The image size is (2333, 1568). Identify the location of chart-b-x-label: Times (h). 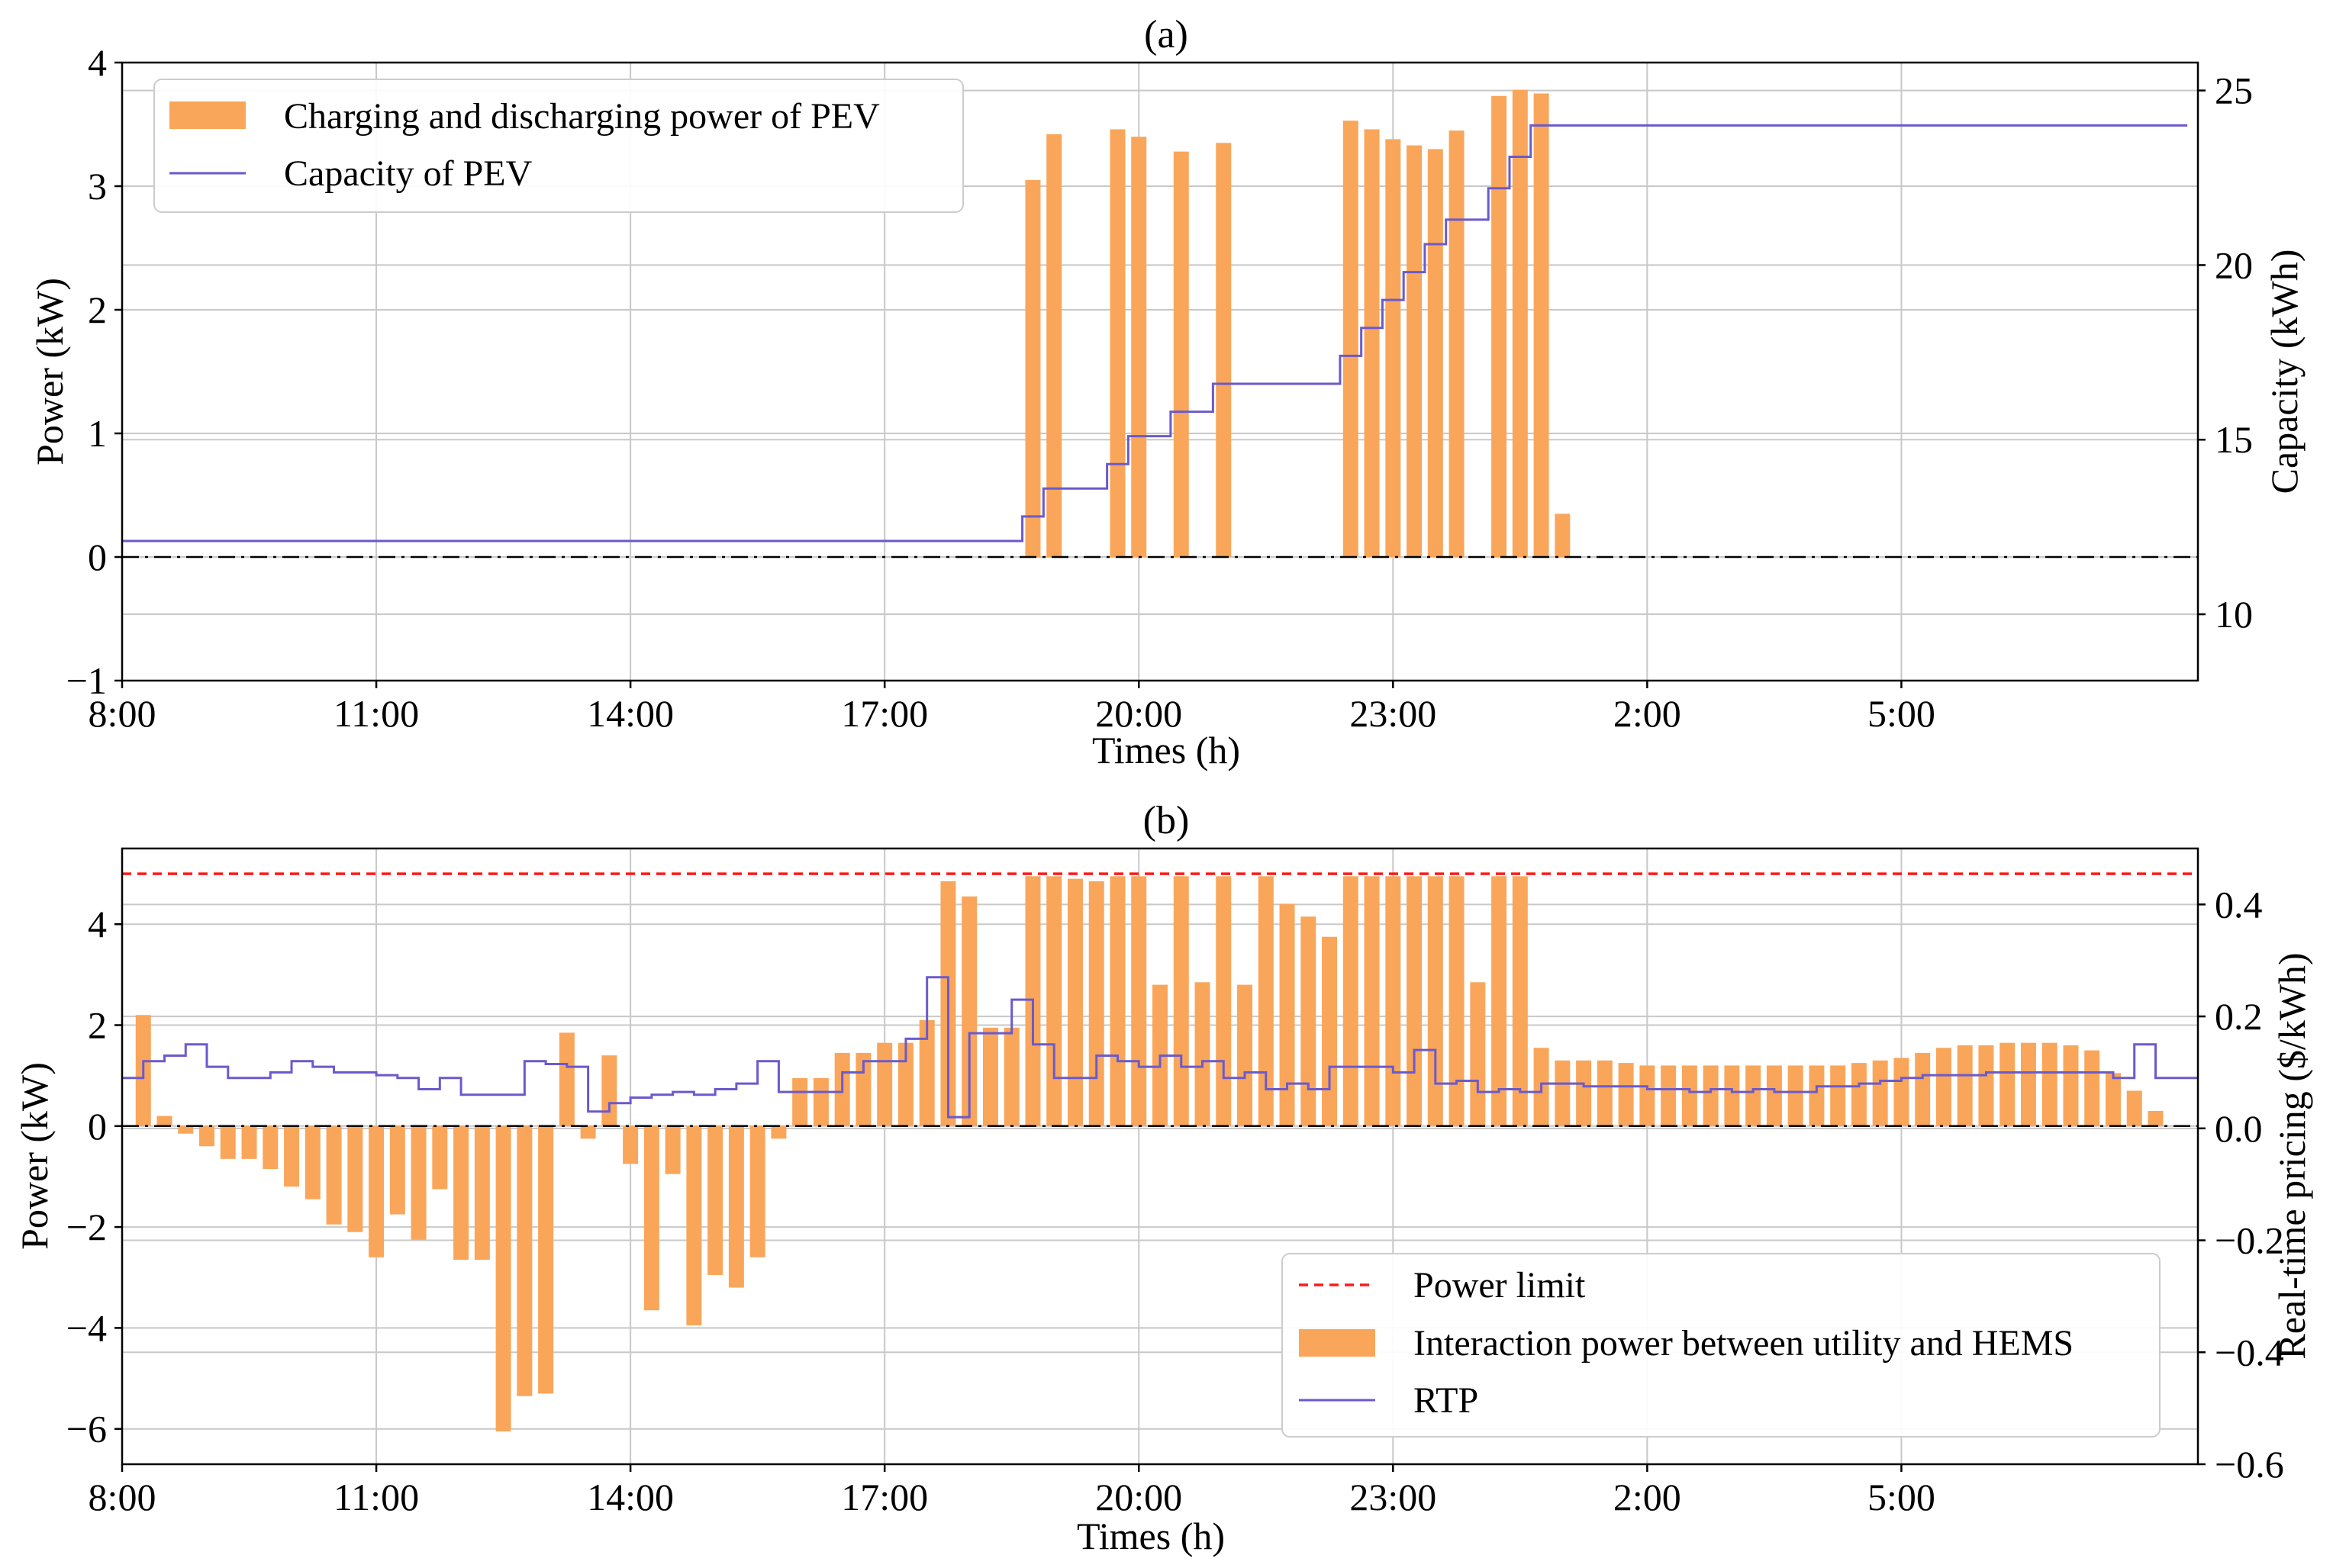
(1151, 1536).